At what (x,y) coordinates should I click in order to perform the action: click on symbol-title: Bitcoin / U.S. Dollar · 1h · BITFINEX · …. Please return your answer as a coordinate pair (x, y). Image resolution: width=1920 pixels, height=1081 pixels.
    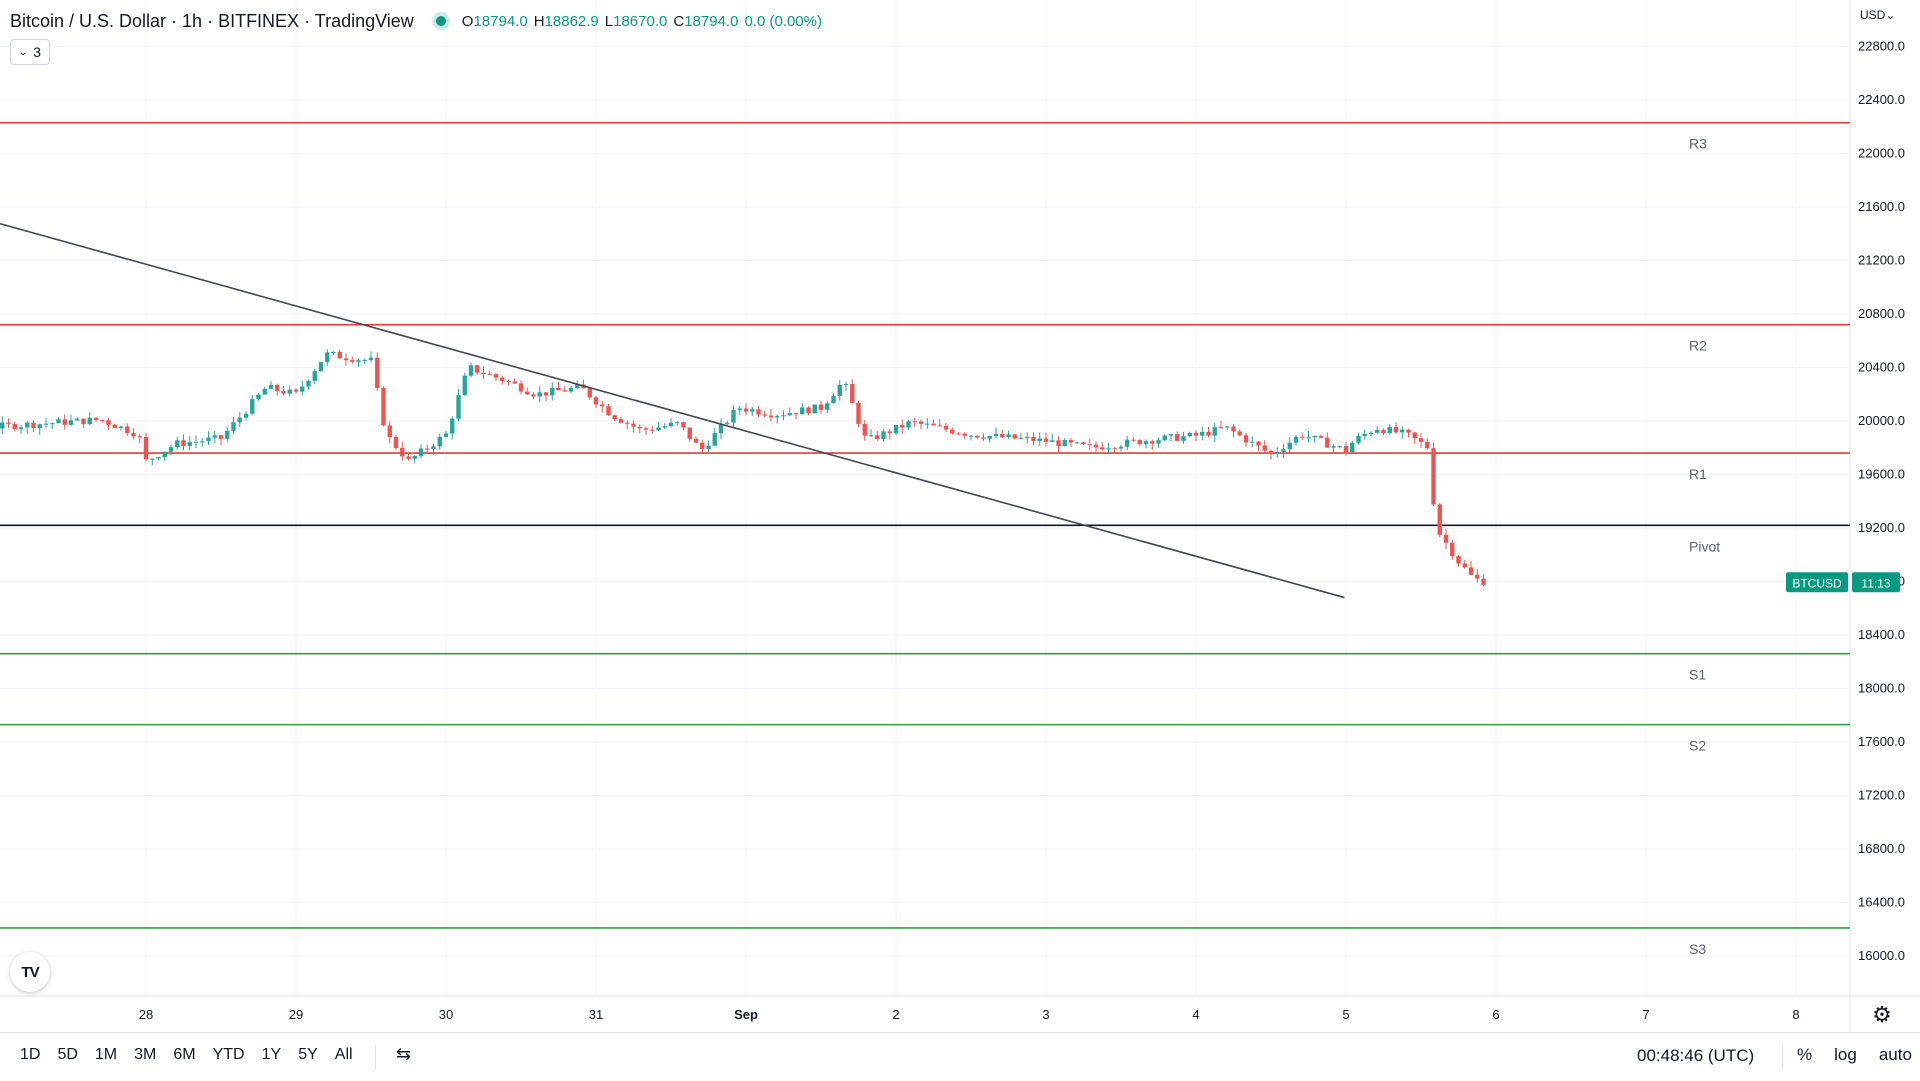
    Looking at the image, I should click on (212, 20).